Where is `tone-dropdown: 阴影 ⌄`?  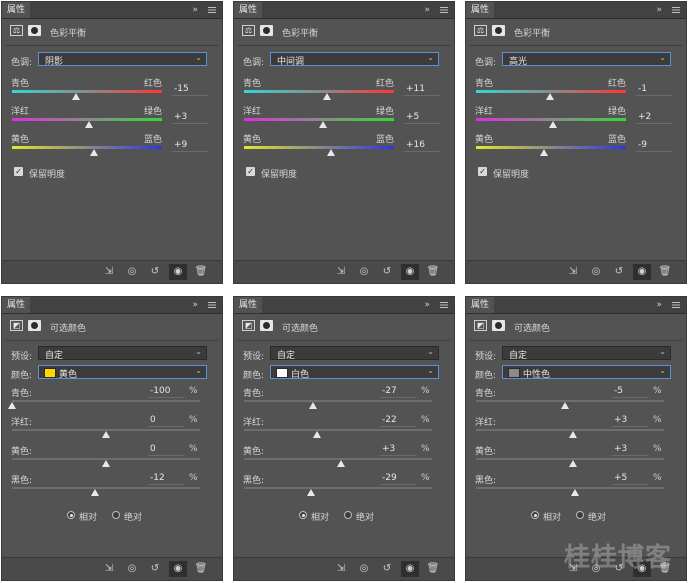 tone-dropdown: 阴影 ⌄ is located at coordinates (122, 59).